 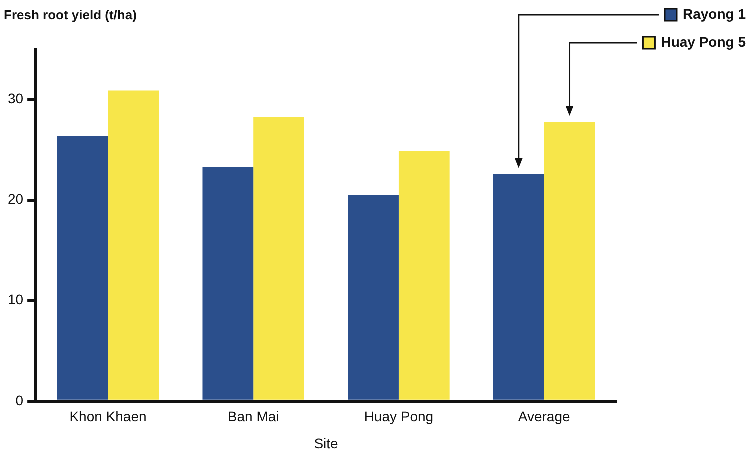 I want to click on y-tick-label: 20, so click(x=16, y=199).